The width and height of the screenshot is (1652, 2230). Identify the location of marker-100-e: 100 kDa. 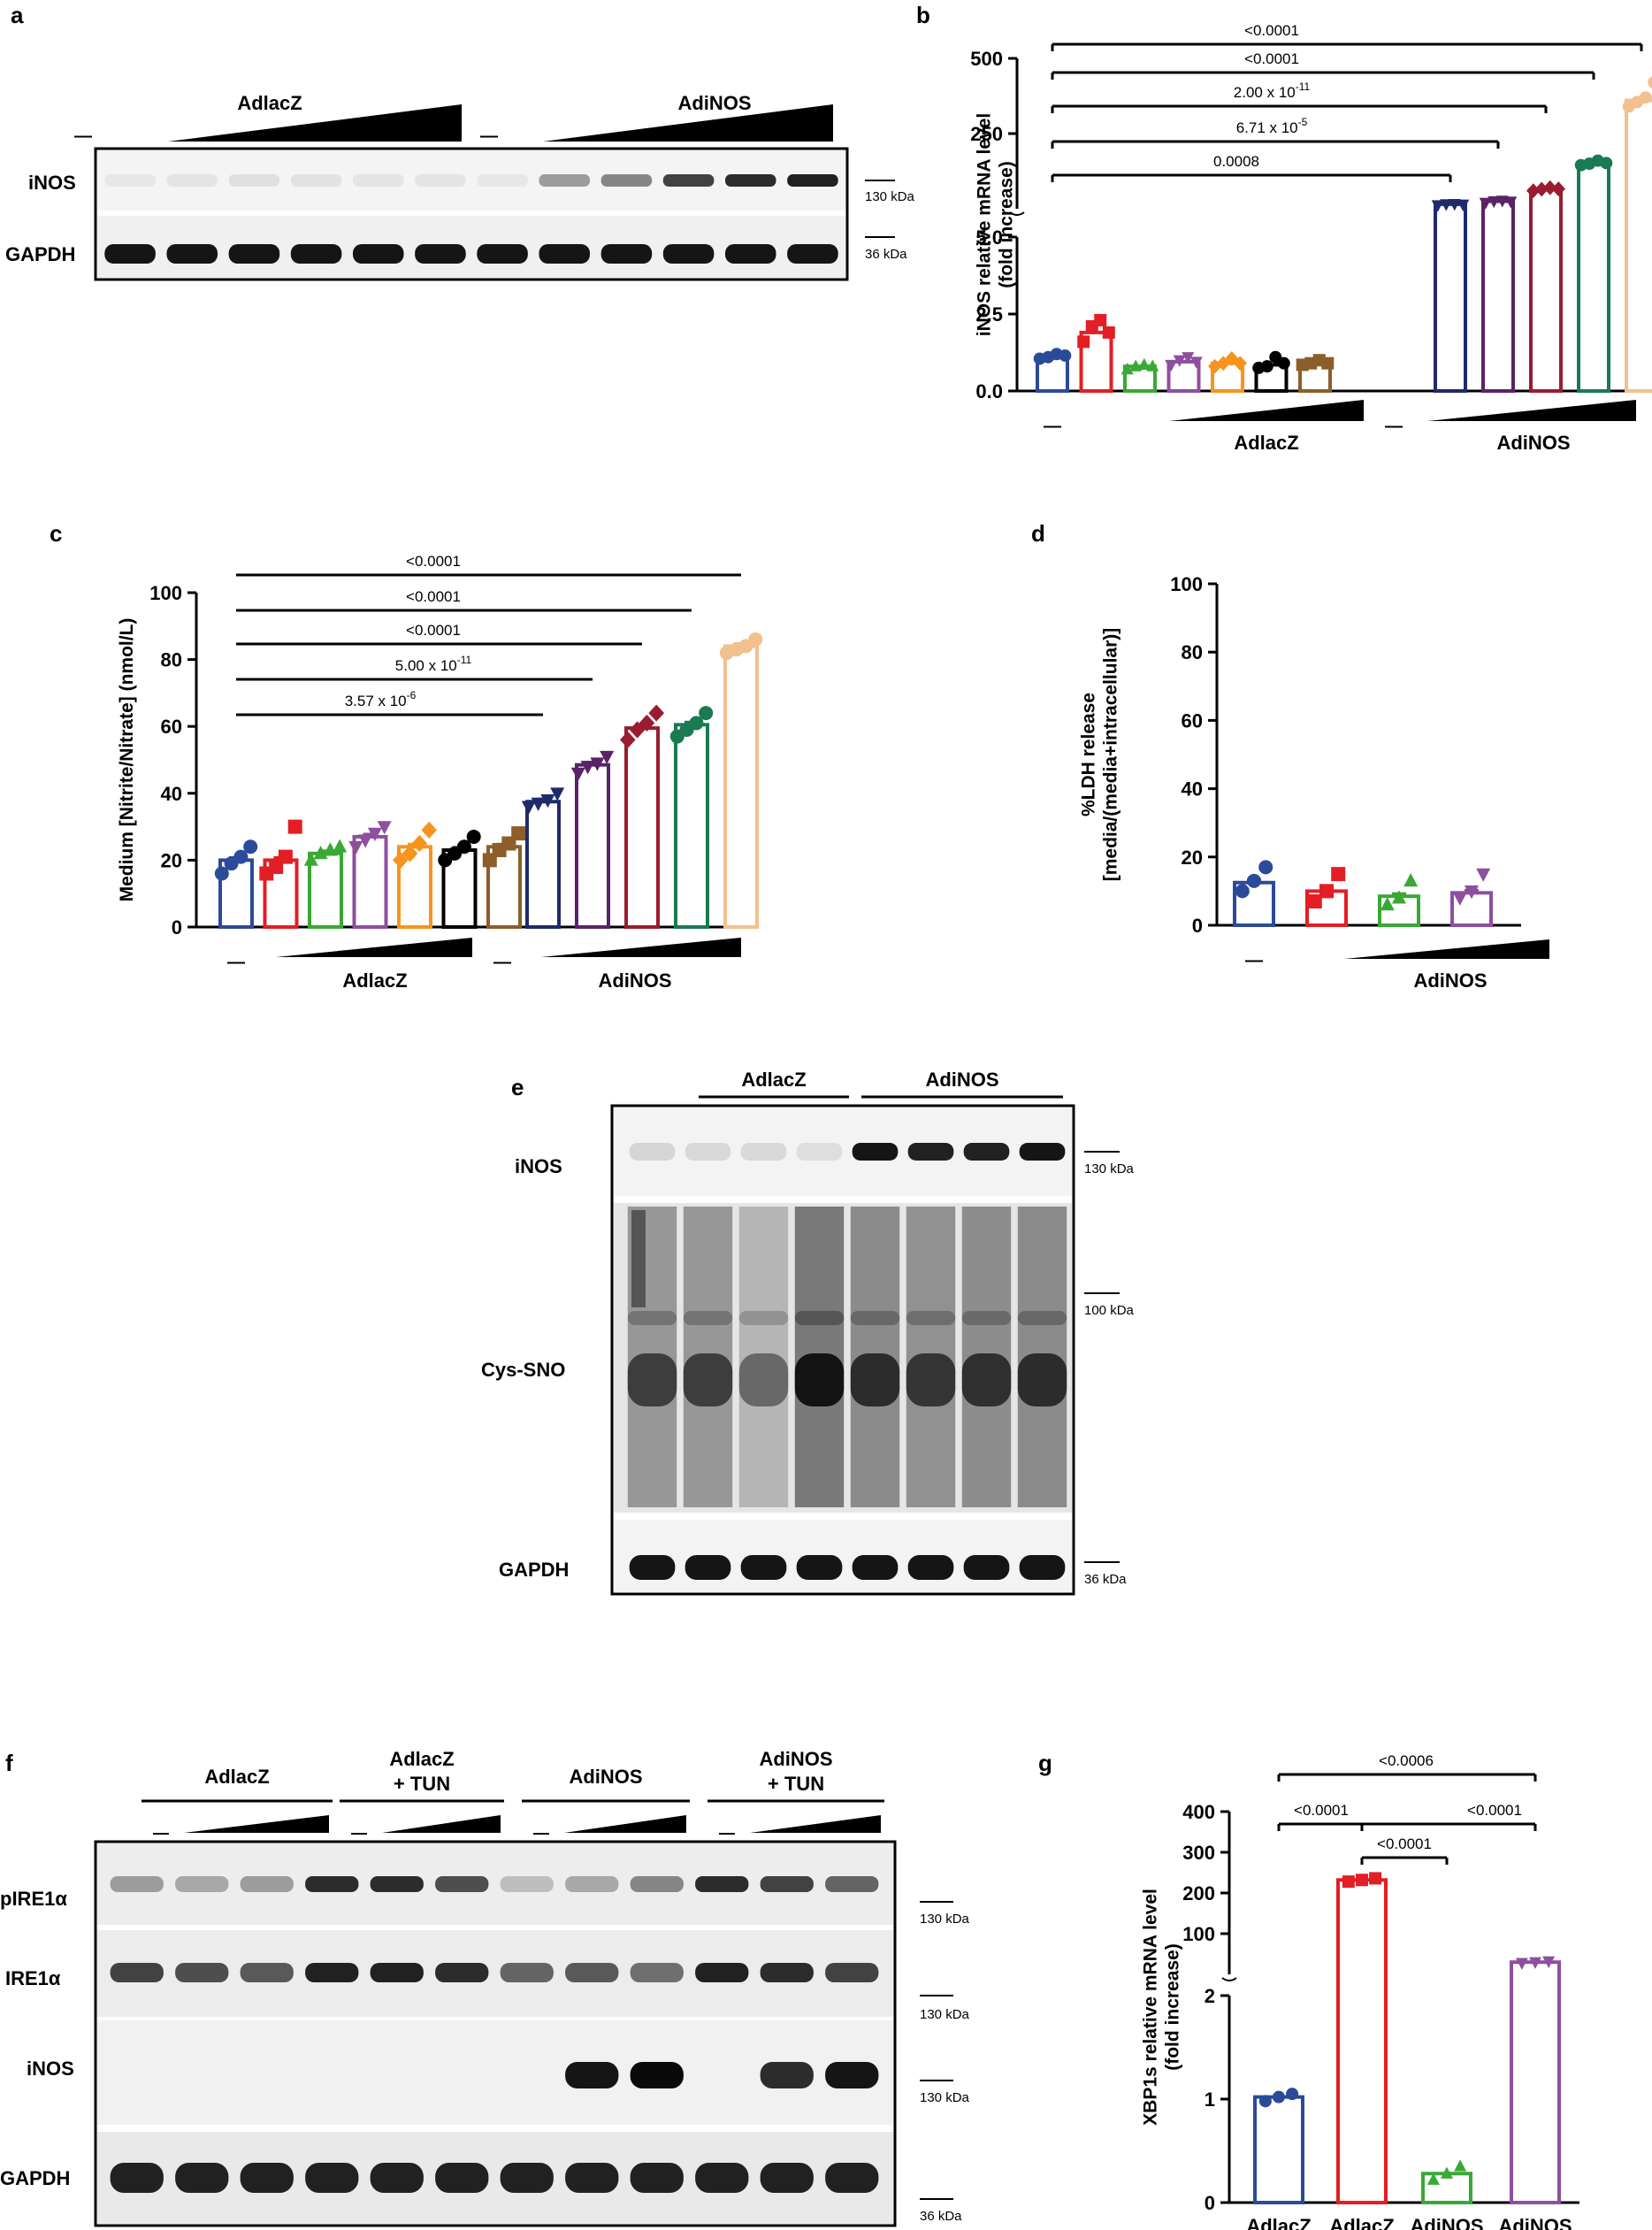
(1109, 1311).